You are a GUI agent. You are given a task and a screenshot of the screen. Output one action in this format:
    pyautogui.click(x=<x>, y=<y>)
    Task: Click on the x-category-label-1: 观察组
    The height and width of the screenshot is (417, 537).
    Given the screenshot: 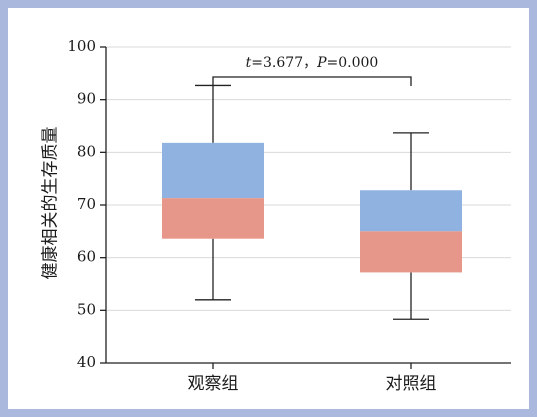 What is the action you would take?
    pyautogui.click(x=213, y=384)
    